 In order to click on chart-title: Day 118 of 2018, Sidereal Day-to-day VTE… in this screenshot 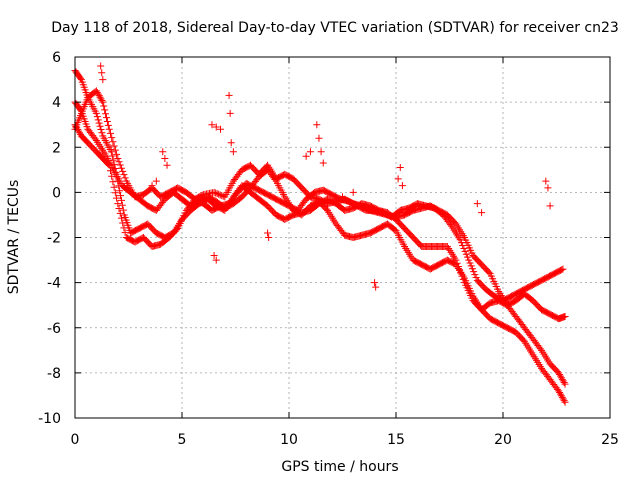, I will do `click(335, 28)`.